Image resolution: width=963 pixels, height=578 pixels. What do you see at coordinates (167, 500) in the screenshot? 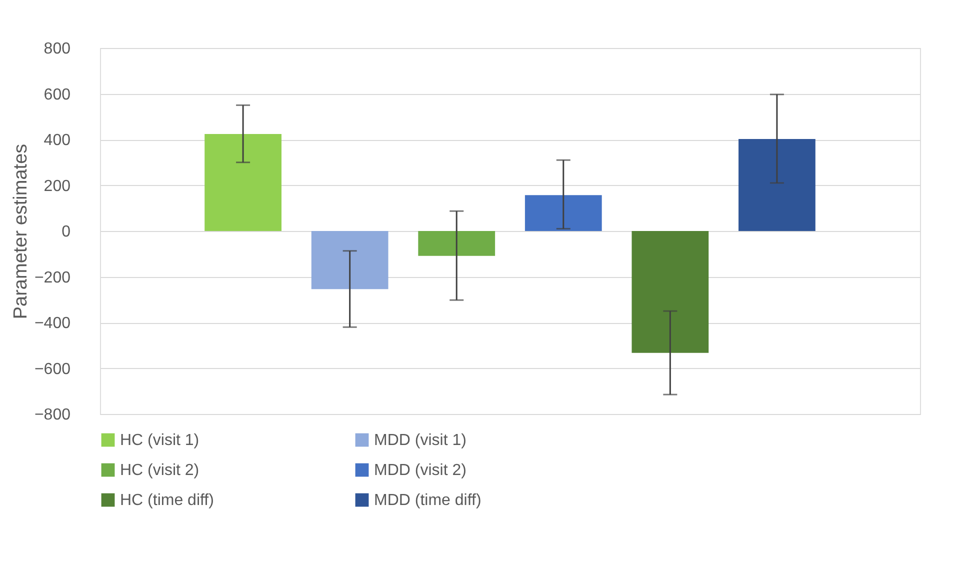
I see `legend-label: HC (time diff)` at bounding box center [167, 500].